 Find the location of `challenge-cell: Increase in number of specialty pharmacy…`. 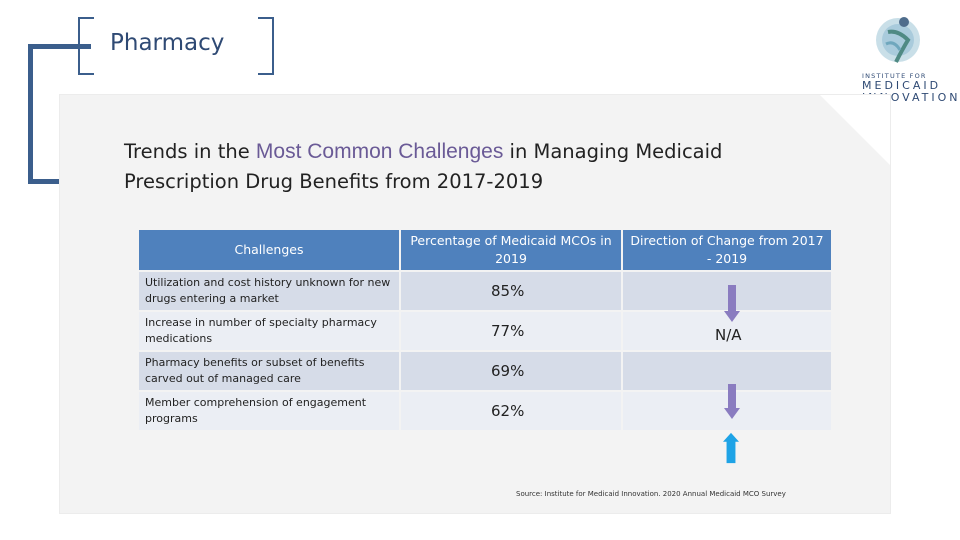

challenge-cell: Increase in number of specialty pharmacy… is located at coordinates (269, 331).